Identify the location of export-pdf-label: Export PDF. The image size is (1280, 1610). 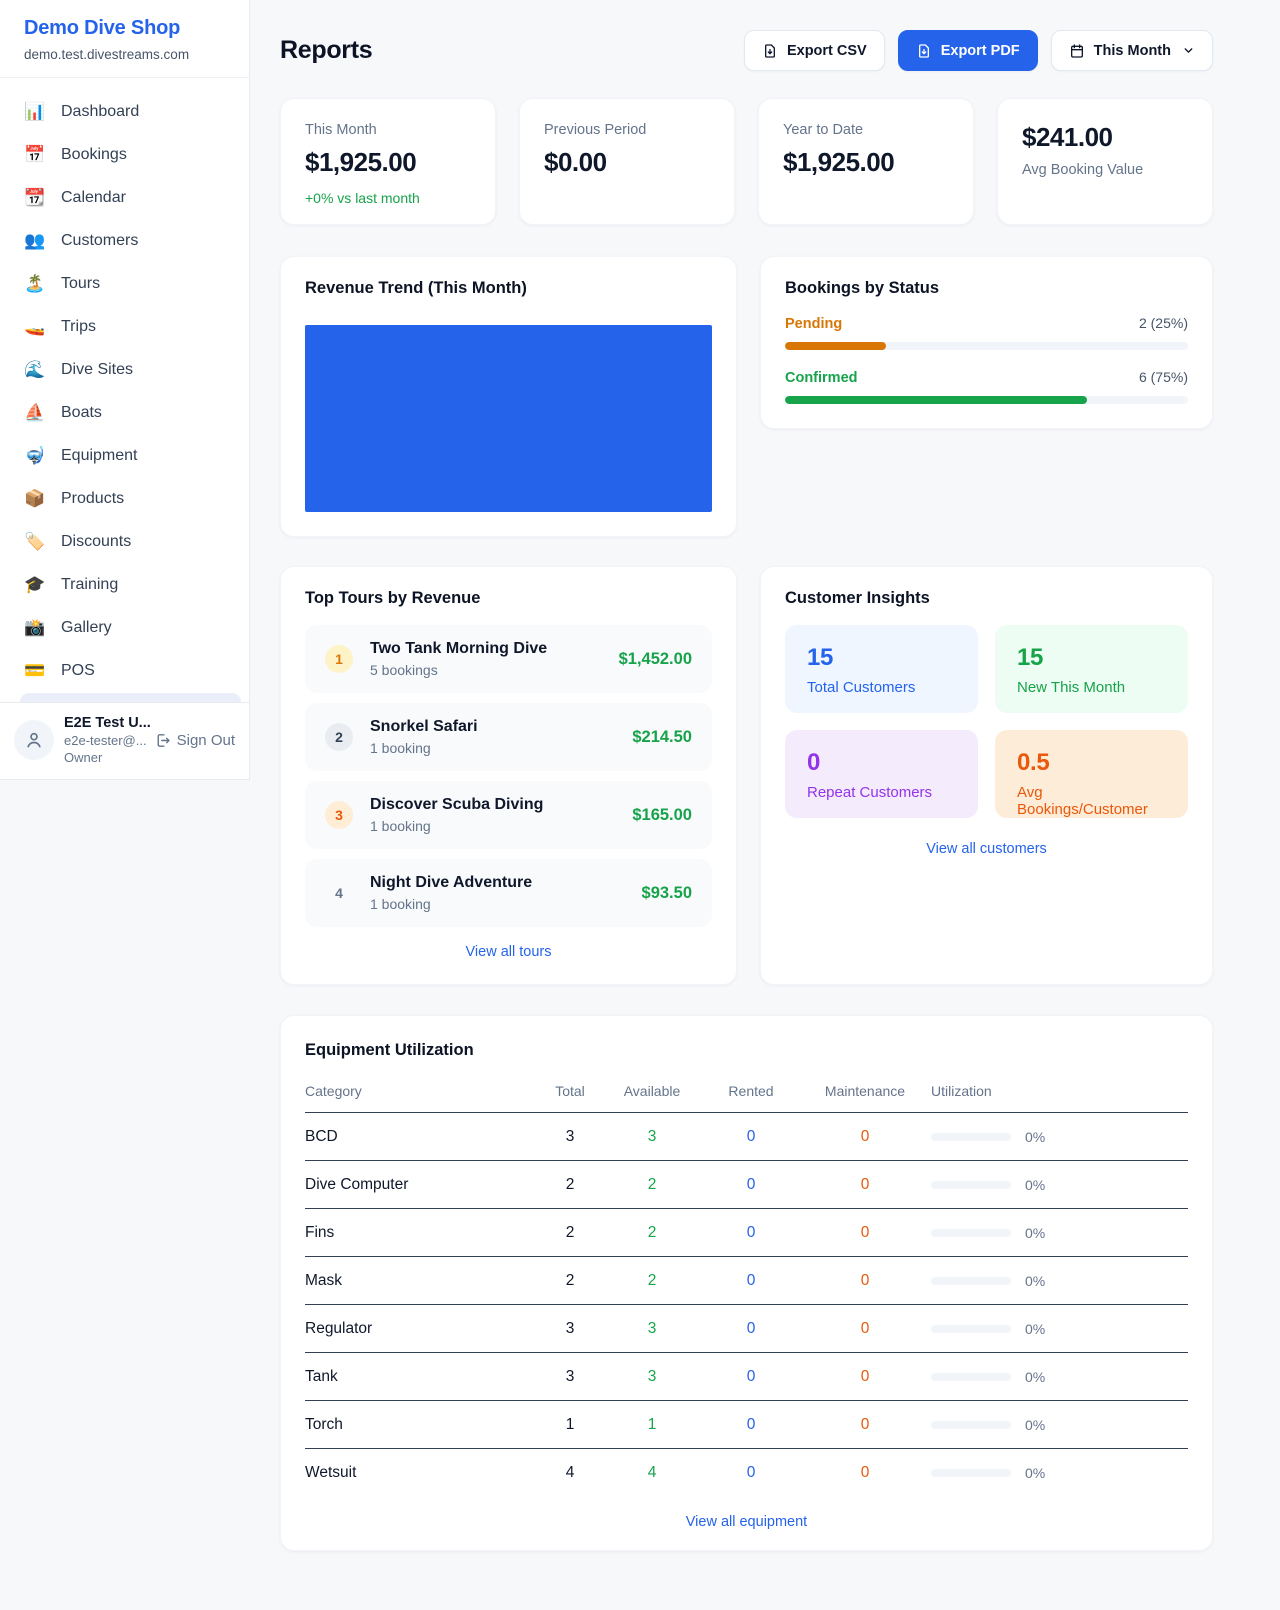
(980, 50).